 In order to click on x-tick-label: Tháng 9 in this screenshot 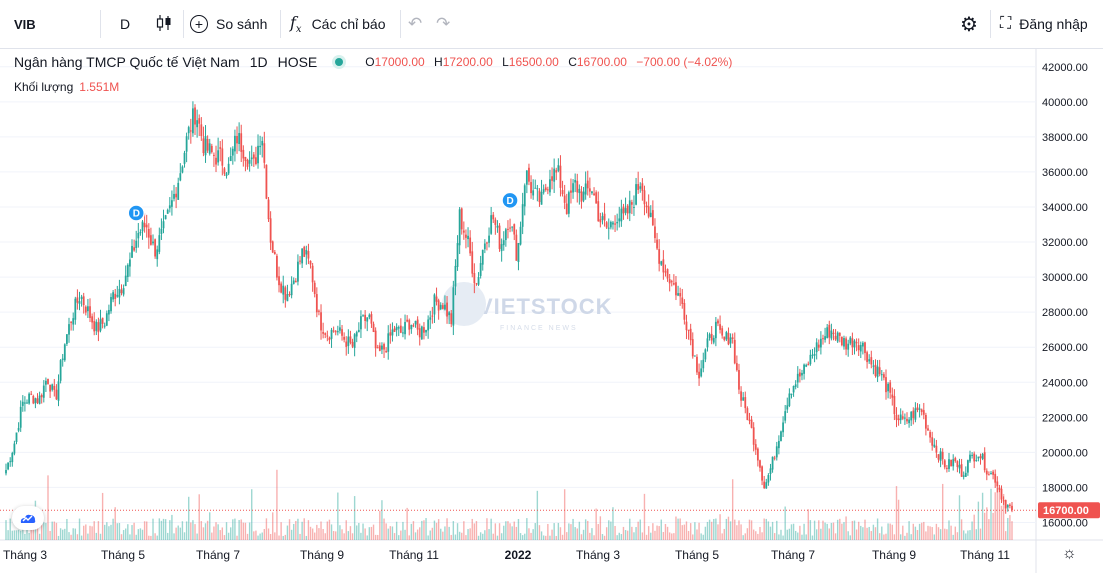, I will do `click(322, 555)`.